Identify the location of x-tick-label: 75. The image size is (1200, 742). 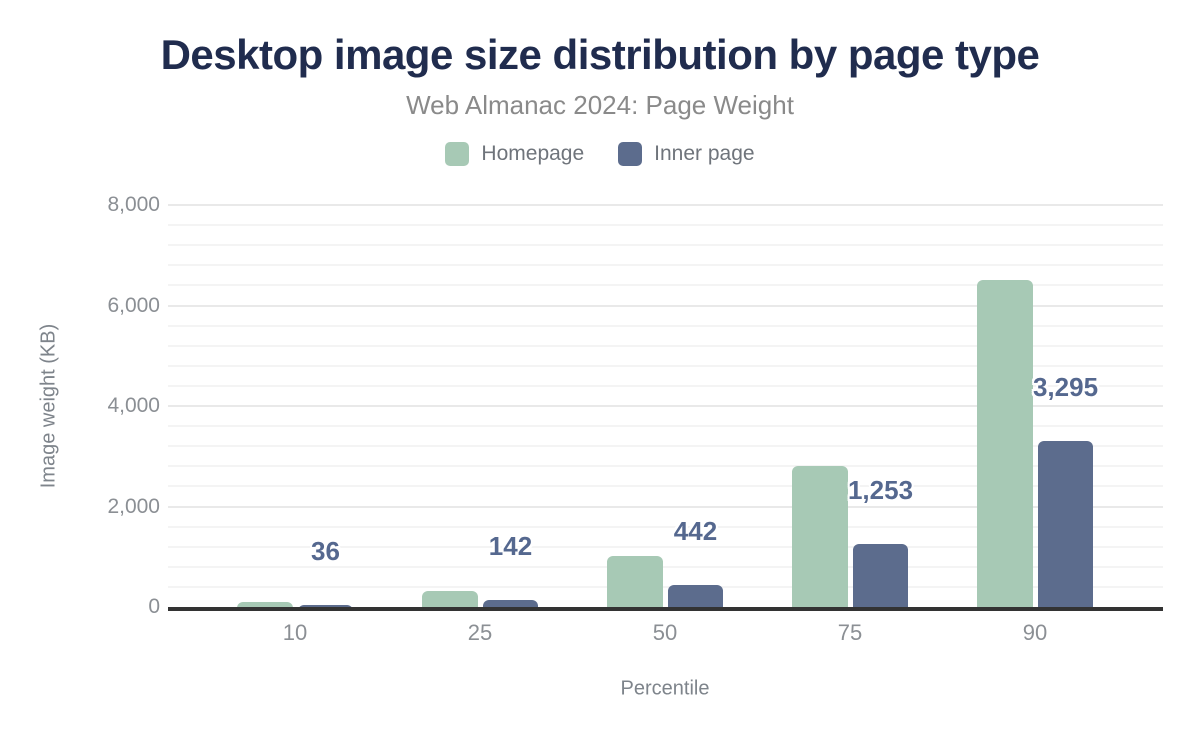
(850, 632).